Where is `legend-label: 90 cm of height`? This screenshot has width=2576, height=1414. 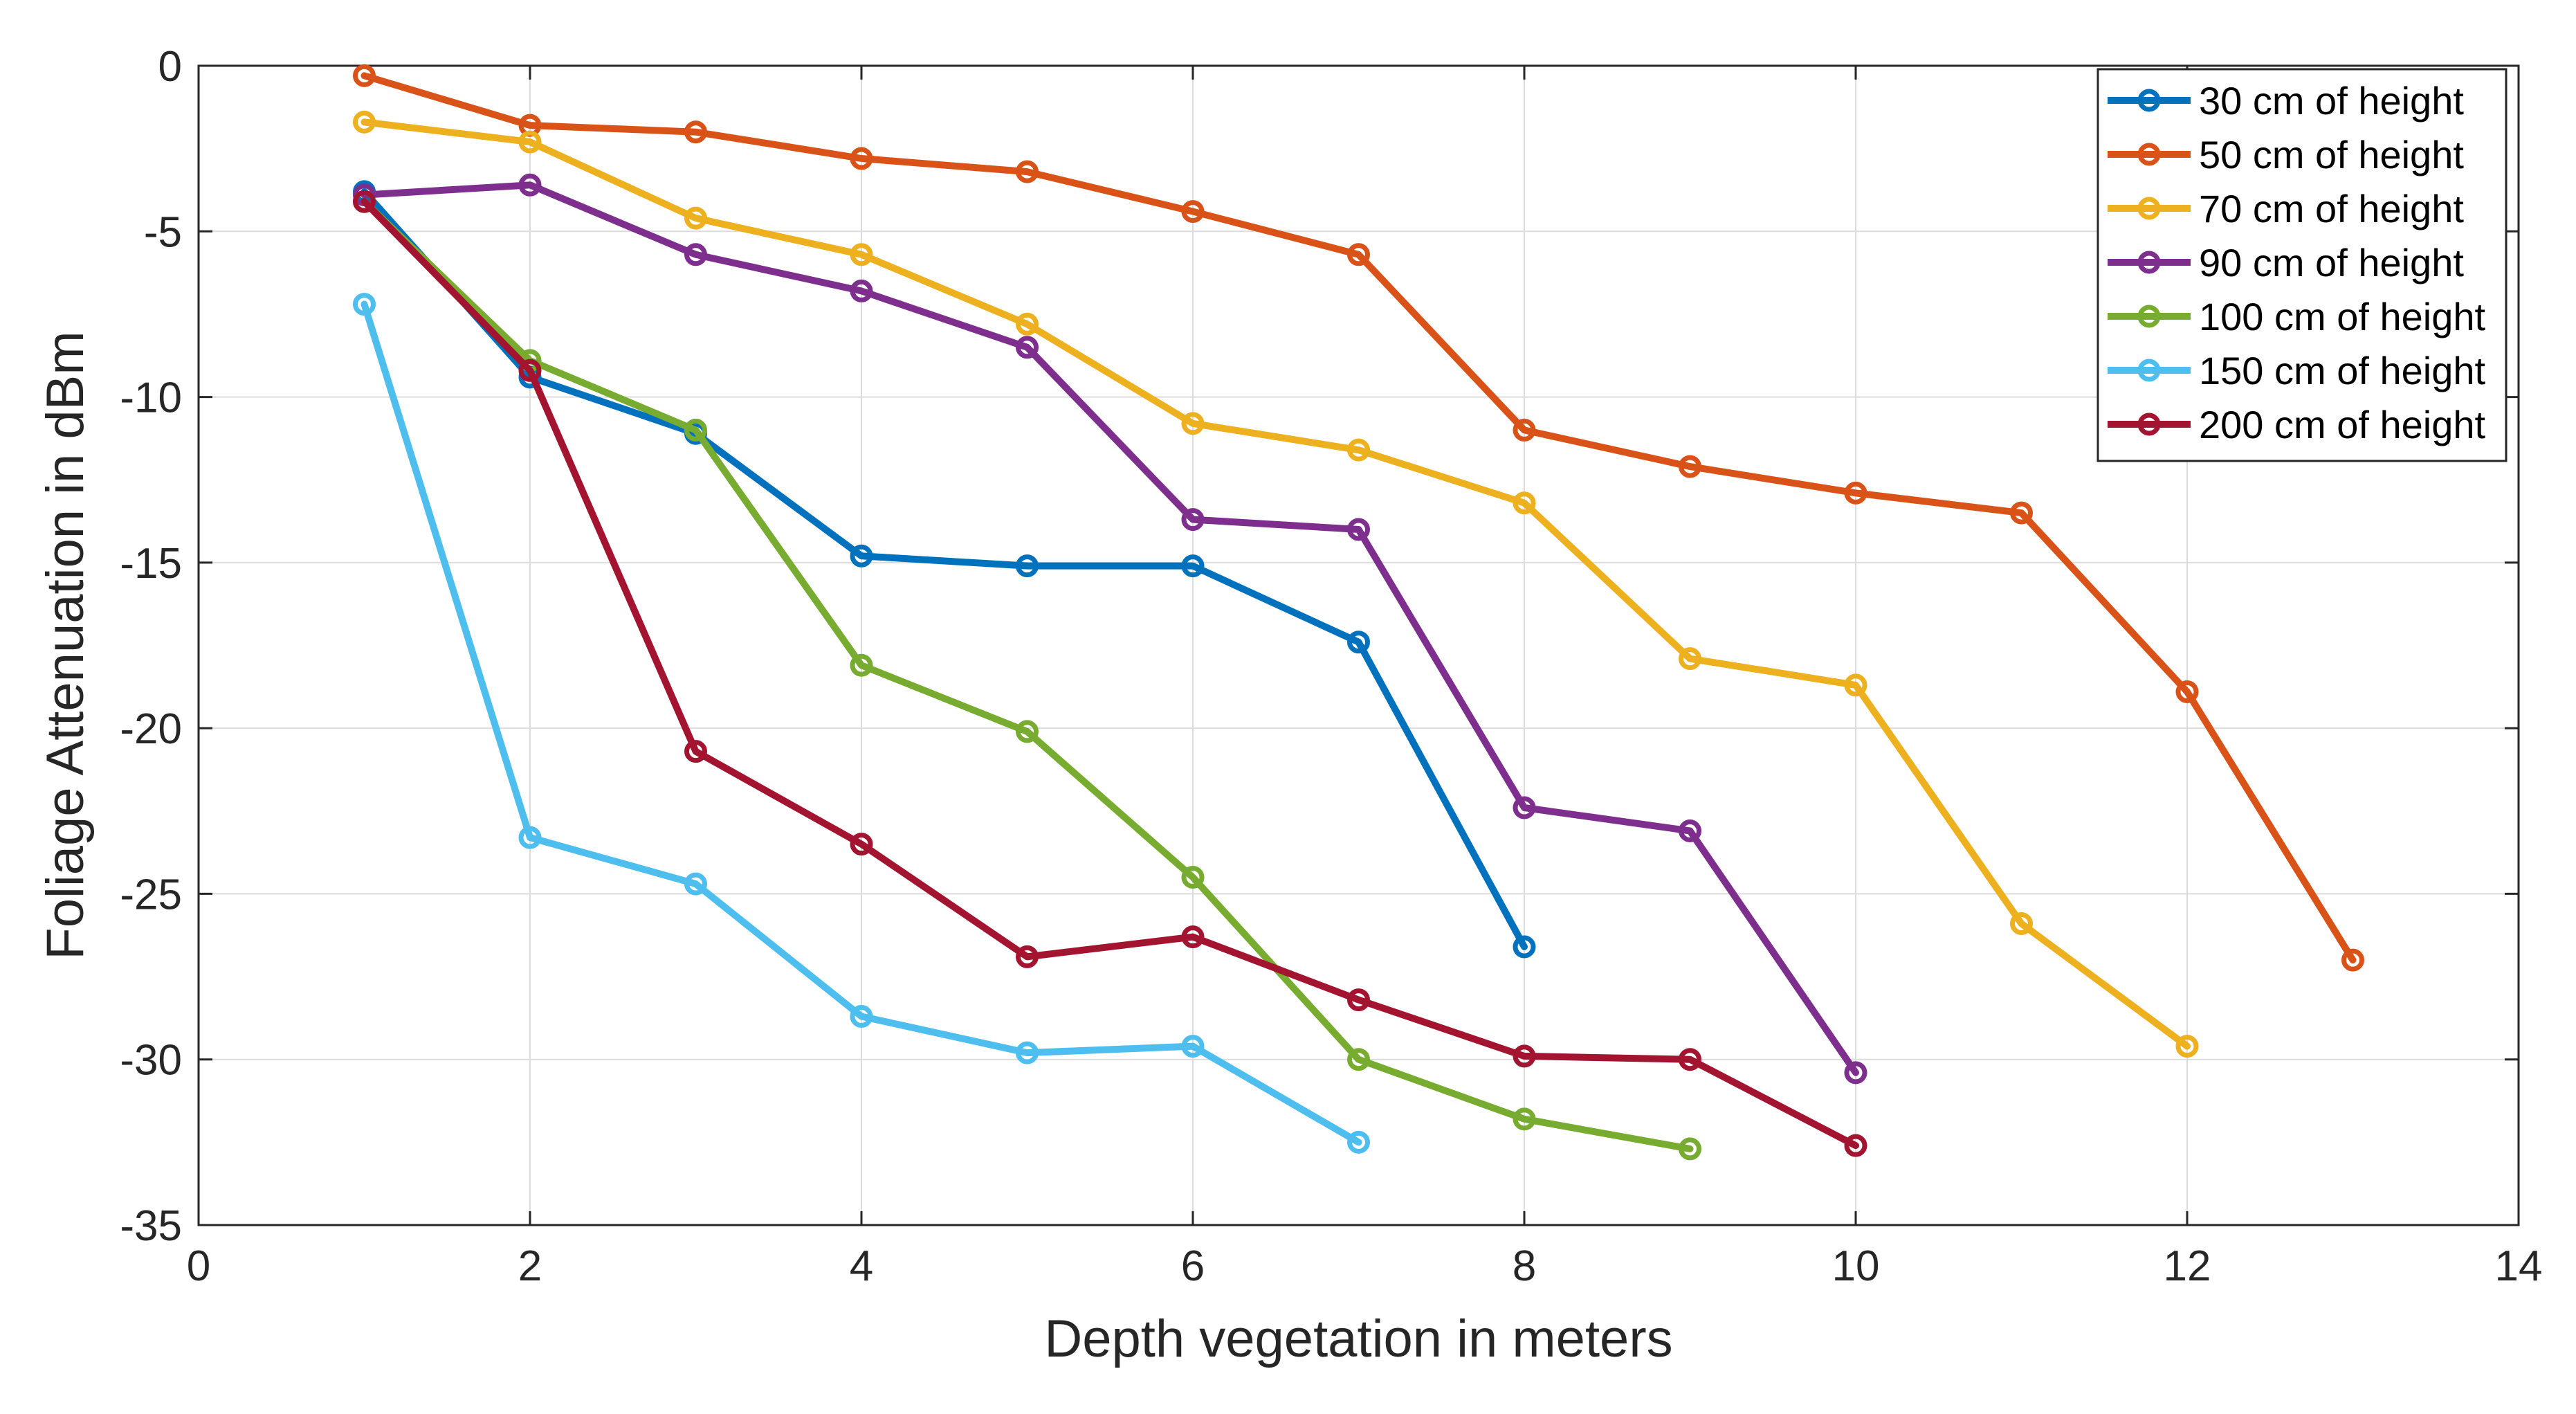 legend-label: 90 cm of height is located at coordinates (2332, 262).